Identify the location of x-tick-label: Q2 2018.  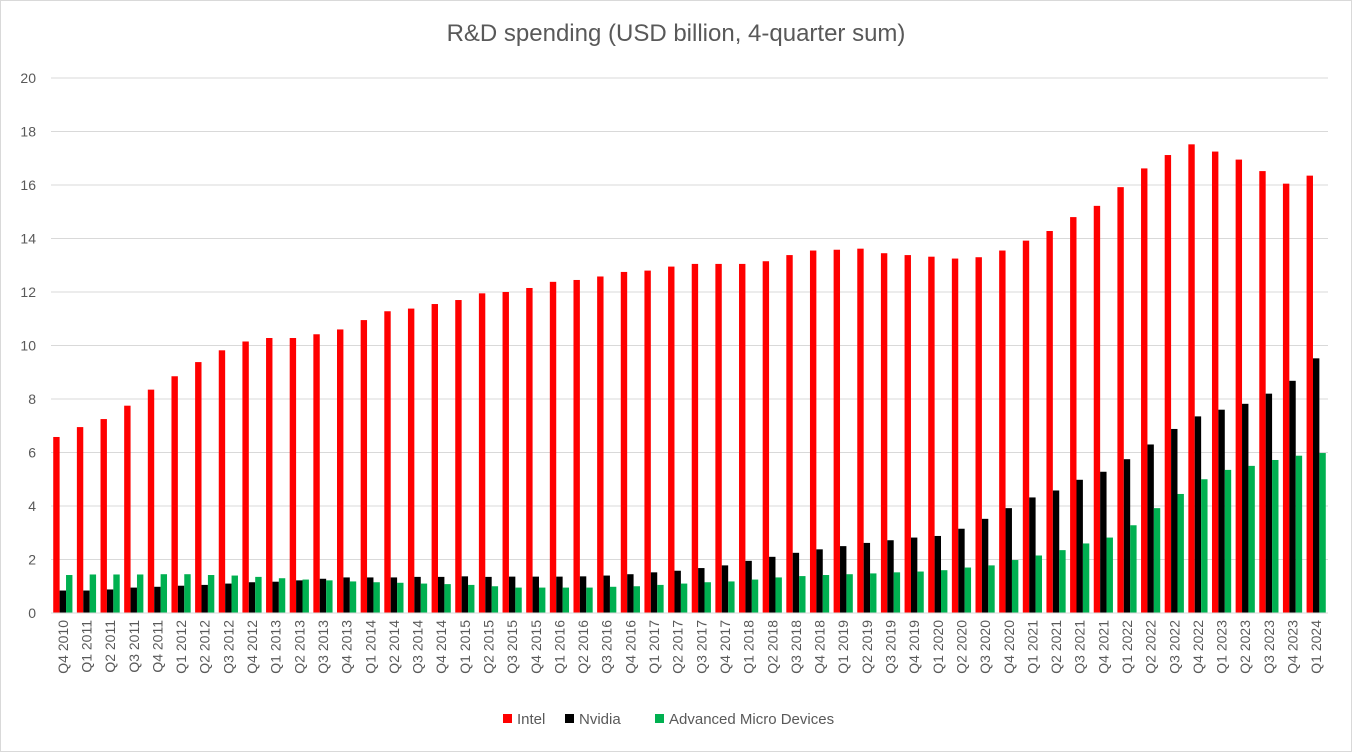
(772, 647).